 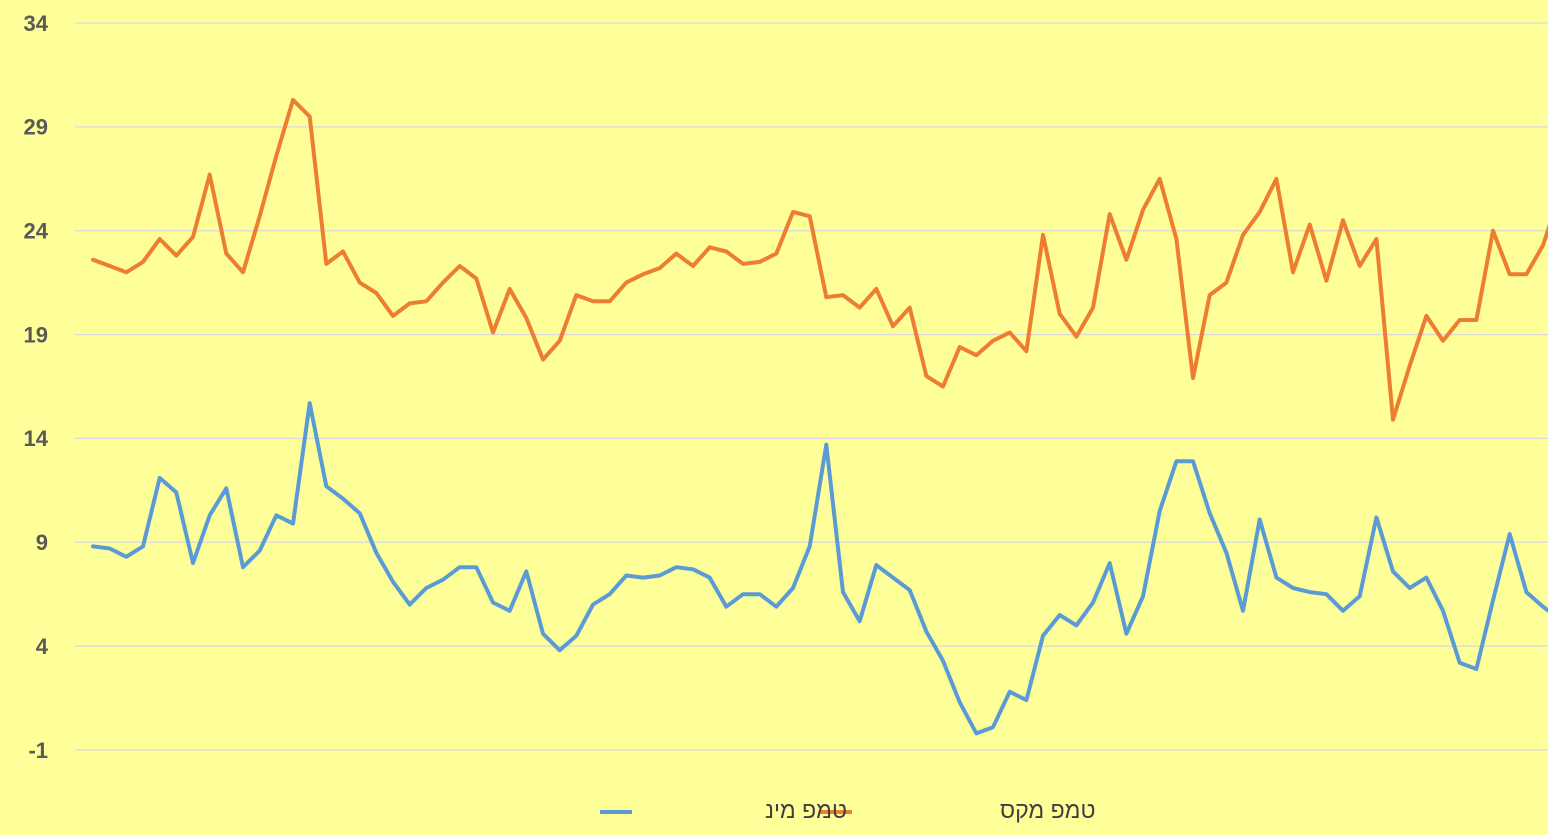 I want to click on y-tick-label: -1, so click(x=38, y=750).